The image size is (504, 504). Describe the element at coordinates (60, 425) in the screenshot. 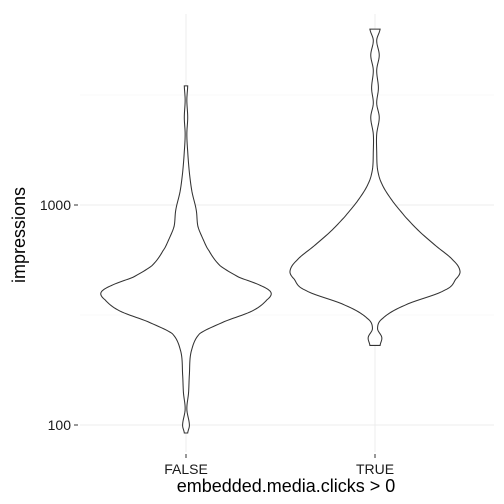

I see `y-tick-label: 100` at that location.